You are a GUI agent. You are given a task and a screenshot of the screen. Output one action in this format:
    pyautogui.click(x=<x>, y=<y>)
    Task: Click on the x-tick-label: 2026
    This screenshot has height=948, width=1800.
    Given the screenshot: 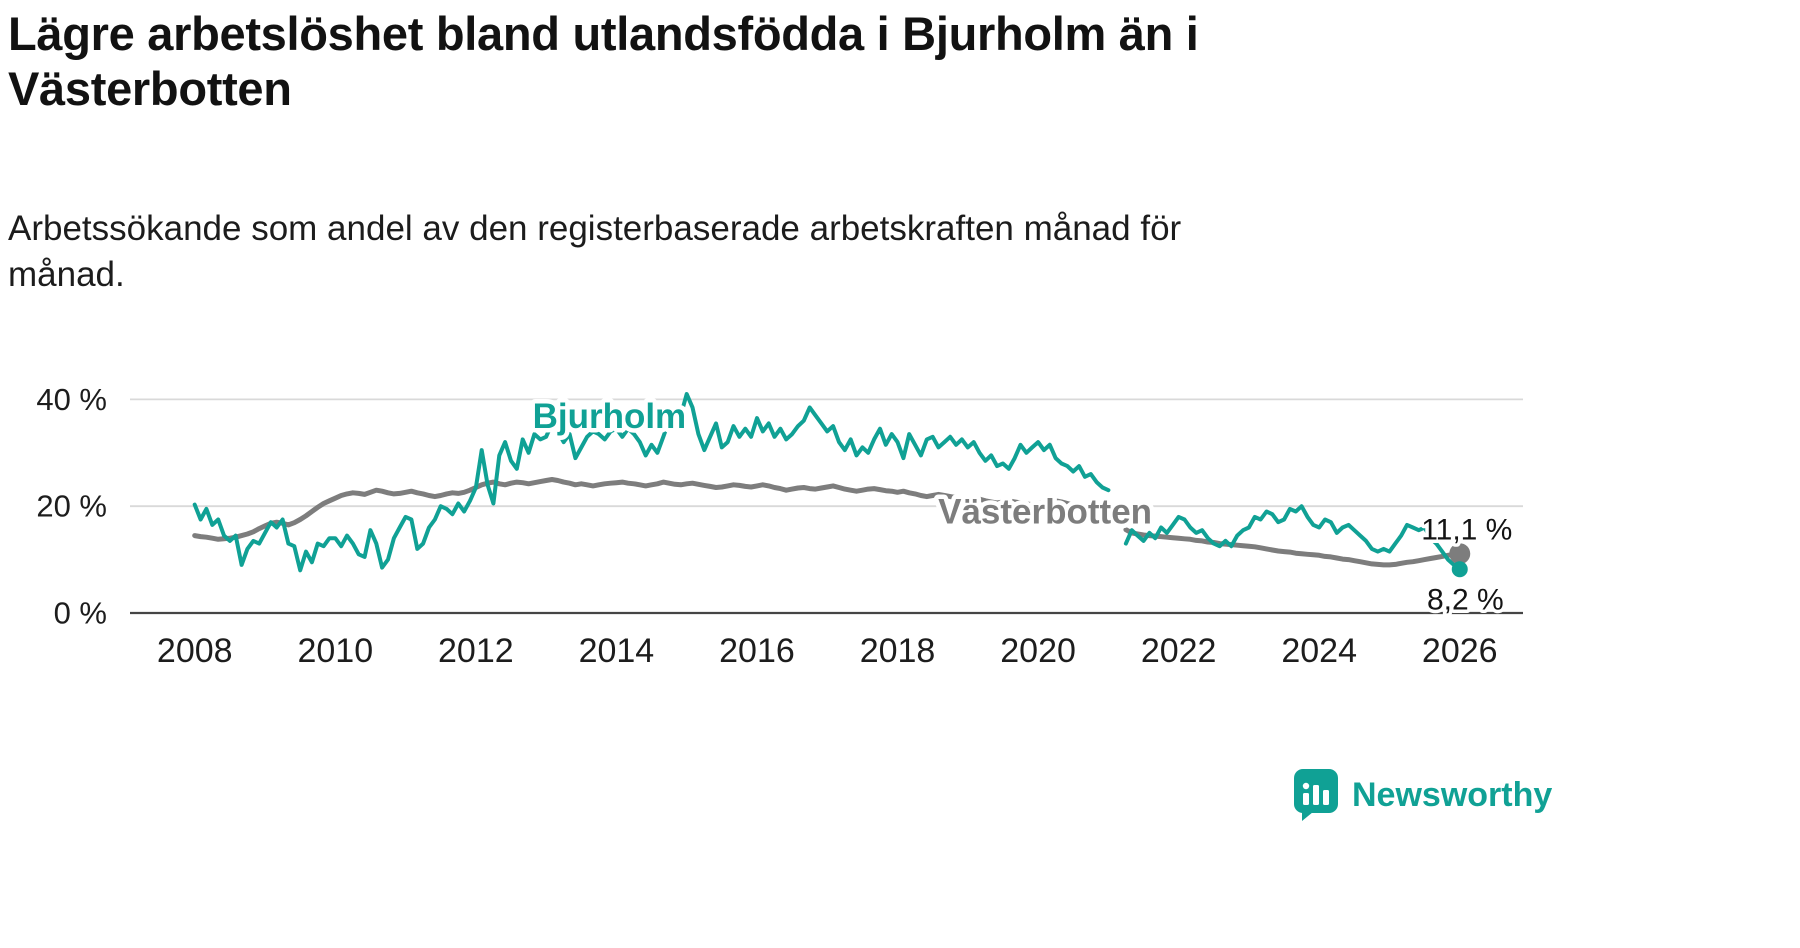 What is the action you would take?
    pyautogui.click(x=1460, y=651)
    